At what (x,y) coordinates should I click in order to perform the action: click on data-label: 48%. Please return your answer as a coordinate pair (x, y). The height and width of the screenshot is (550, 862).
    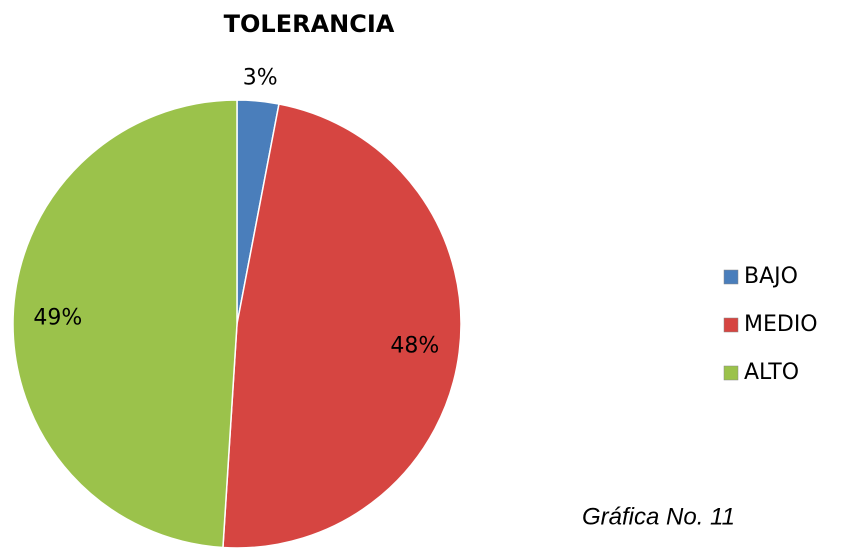
    Looking at the image, I should click on (414, 345).